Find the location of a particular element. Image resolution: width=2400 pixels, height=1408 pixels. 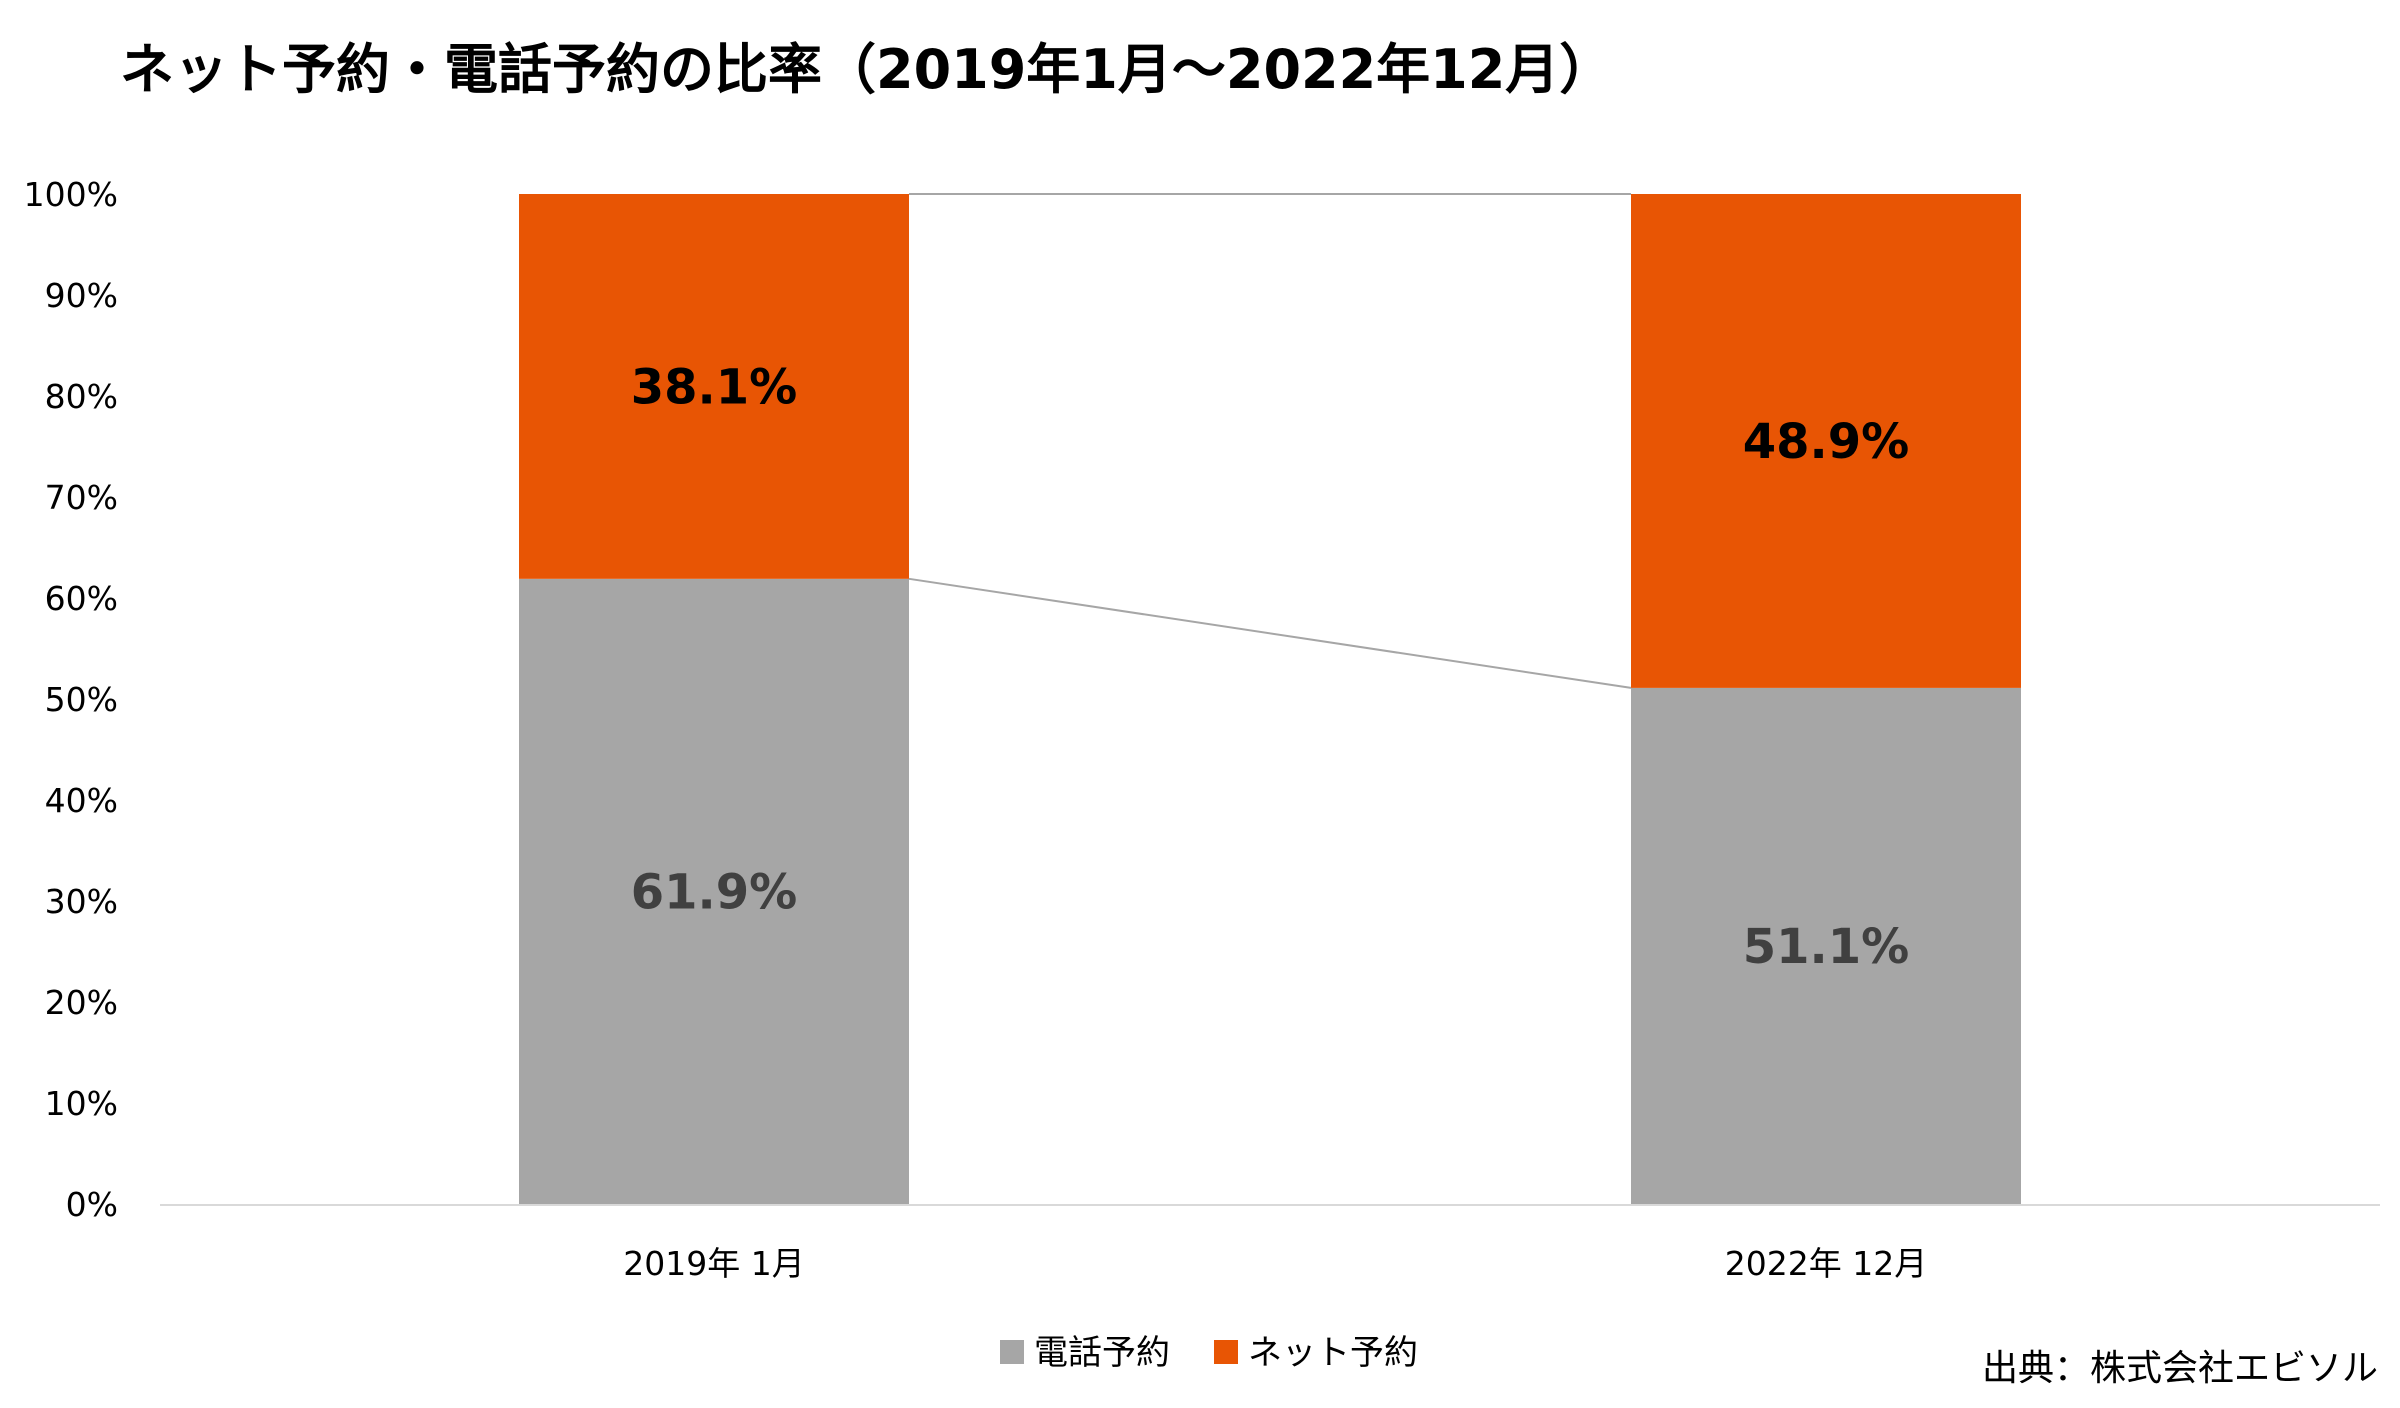

y-tick-label: 20% is located at coordinates (81, 1002).